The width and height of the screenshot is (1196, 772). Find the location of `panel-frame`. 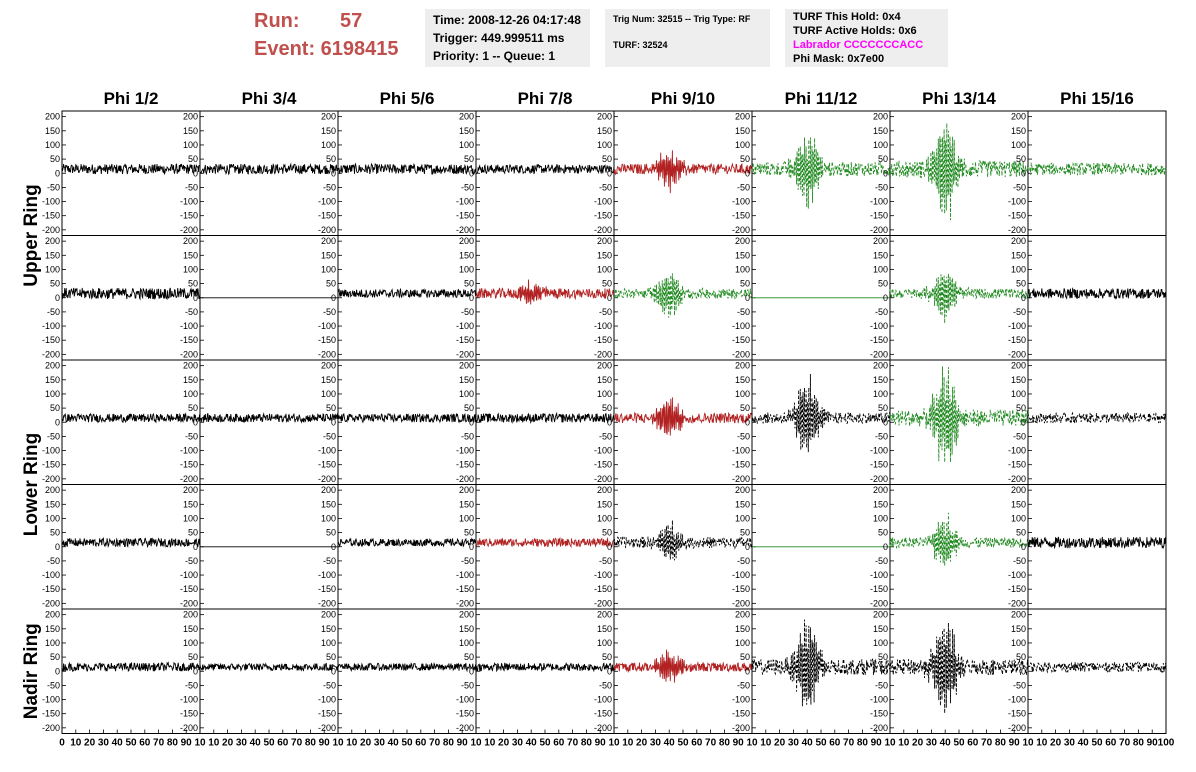

panel-frame is located at coordinates (1097, 422).